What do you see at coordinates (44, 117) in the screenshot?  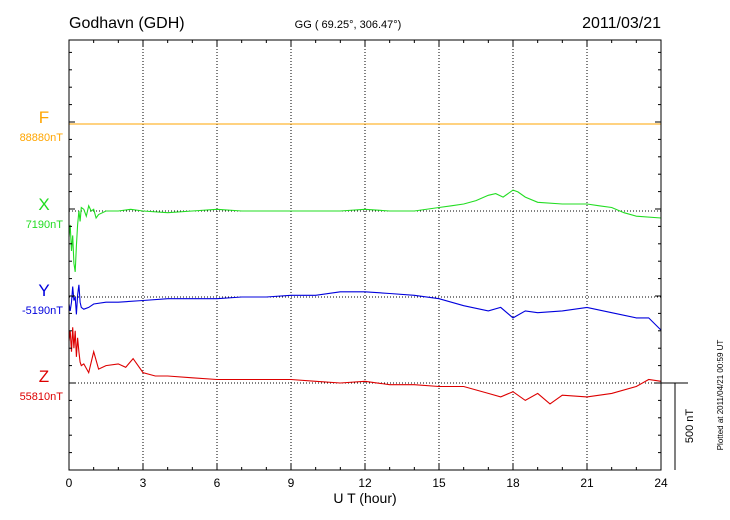 I see `series-name-F: F` at bounding box center [44, 117].